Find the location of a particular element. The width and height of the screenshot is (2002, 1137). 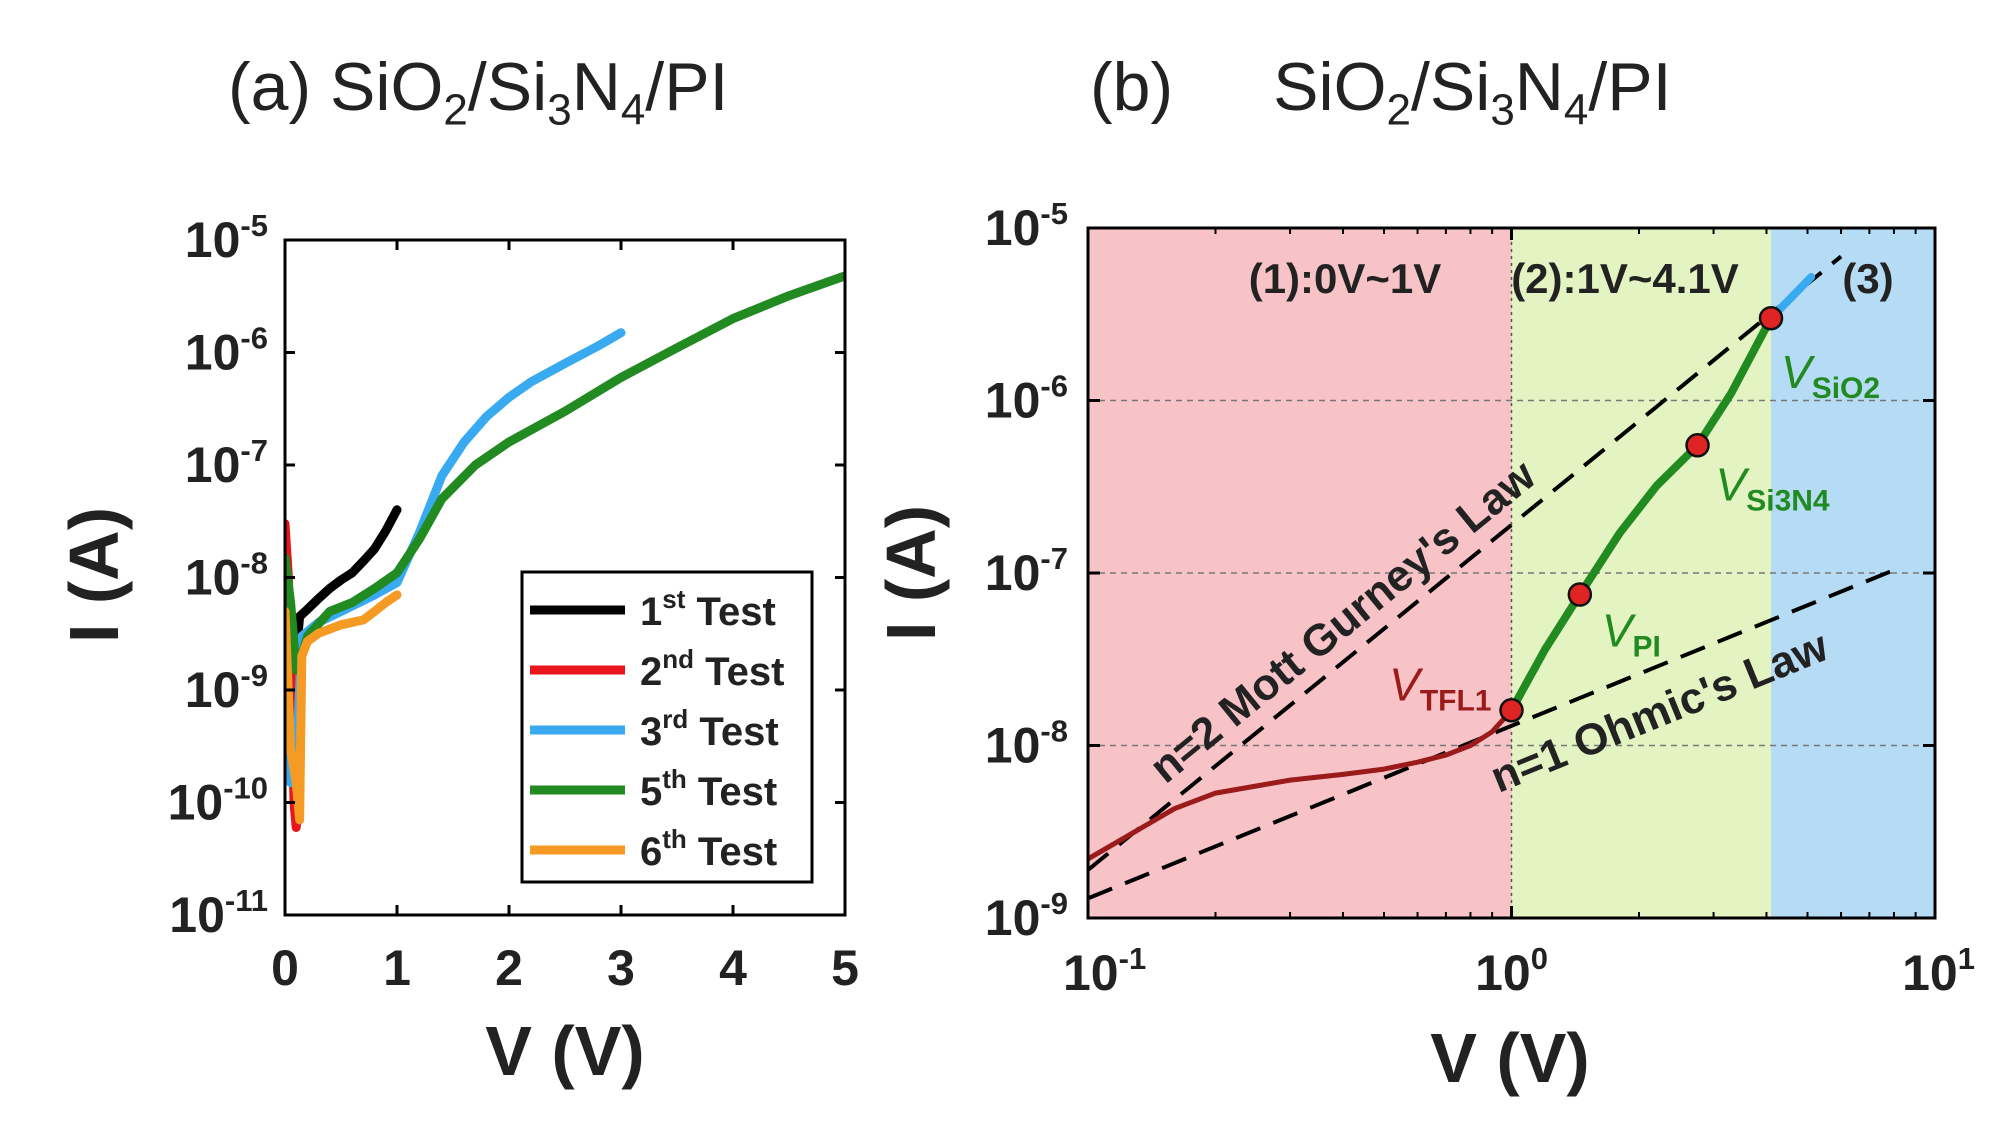

marker-label-si3n4: VSi3N4 is located at coordinates (1773, 487).